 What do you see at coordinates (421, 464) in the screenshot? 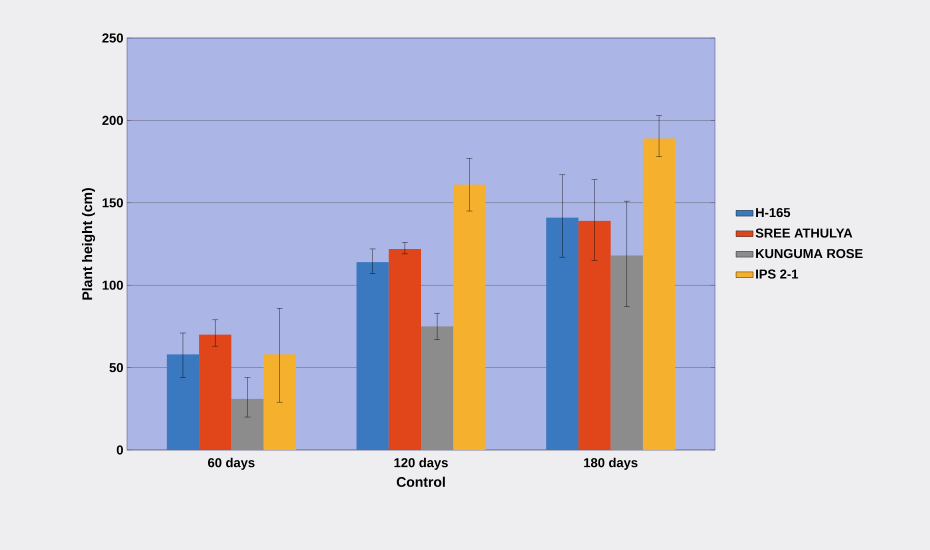
I see `x-tick-label: 120 days` at bounding box center [421, 464].